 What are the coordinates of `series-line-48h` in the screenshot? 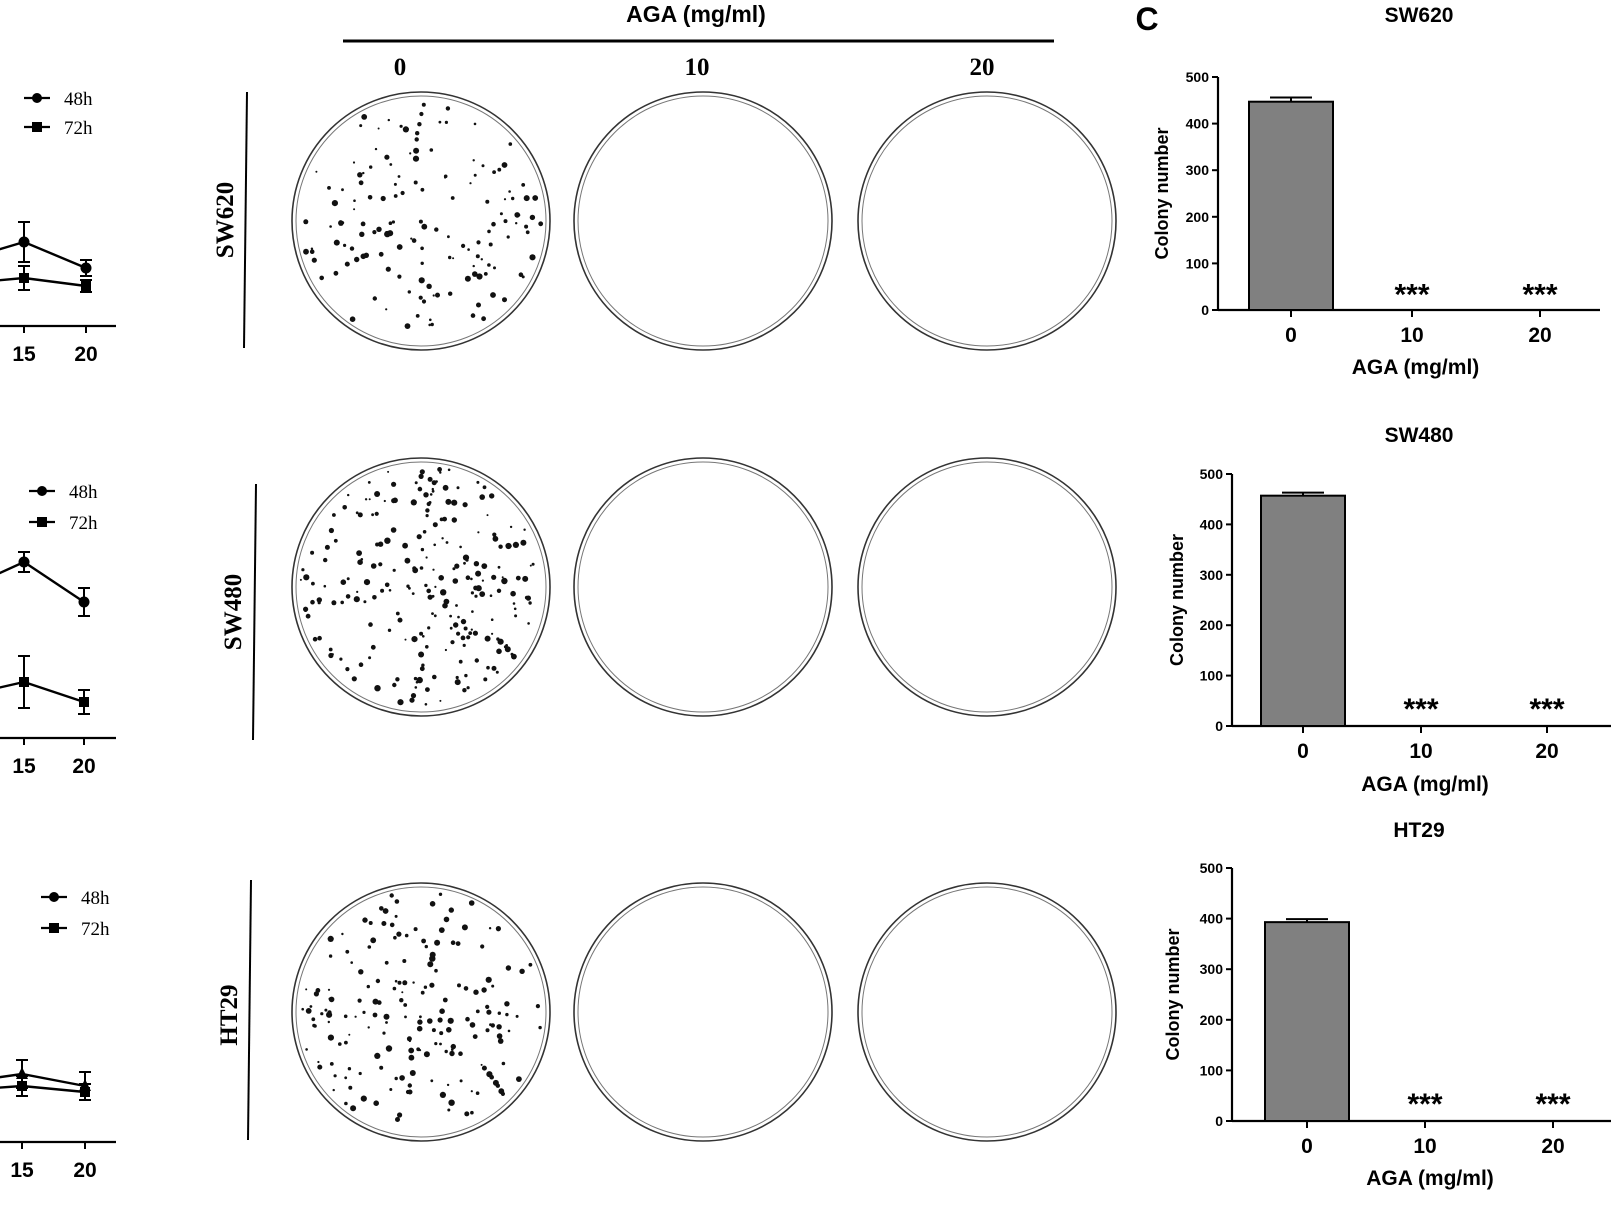 It's located at (43, 1080).